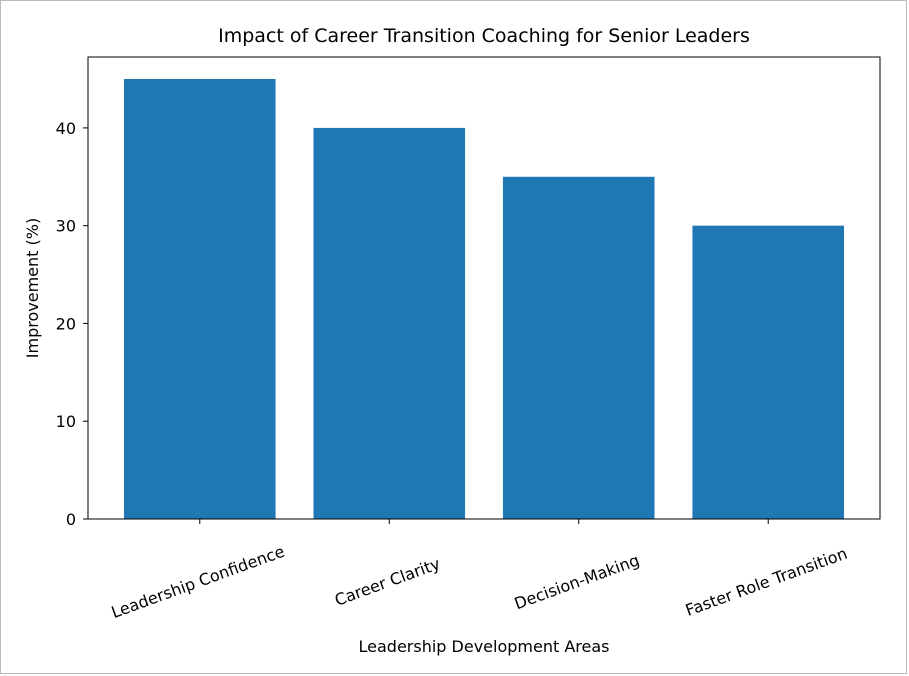 This screenshot has height=676, width=909. I want to click on y-axis-label: Improvement (%), so click(32, 288).